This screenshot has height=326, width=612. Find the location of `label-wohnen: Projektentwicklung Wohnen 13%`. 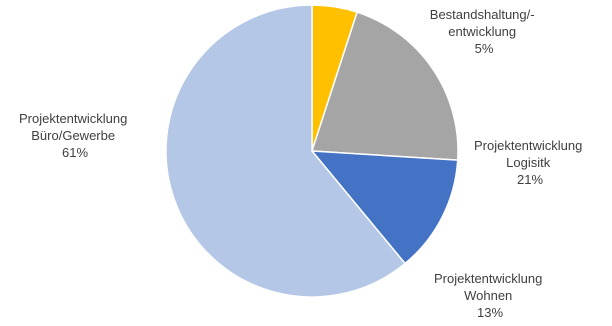

label-wohnen: Projektentwicklung Wohnen 13% is located at coordinates (490, 295).